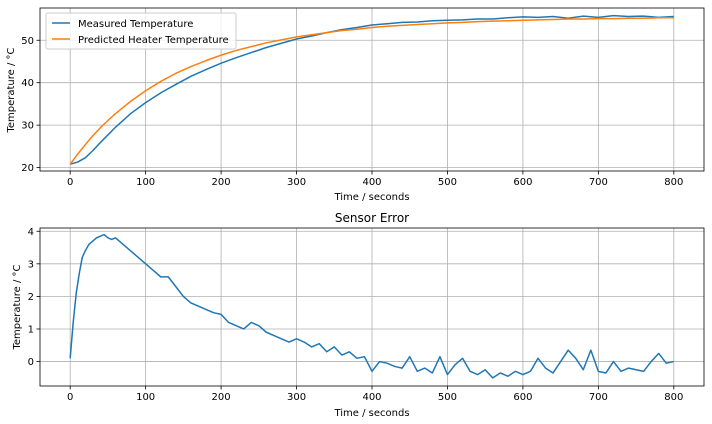  I want to click on y-tick-label: 40, so click(27, 83).